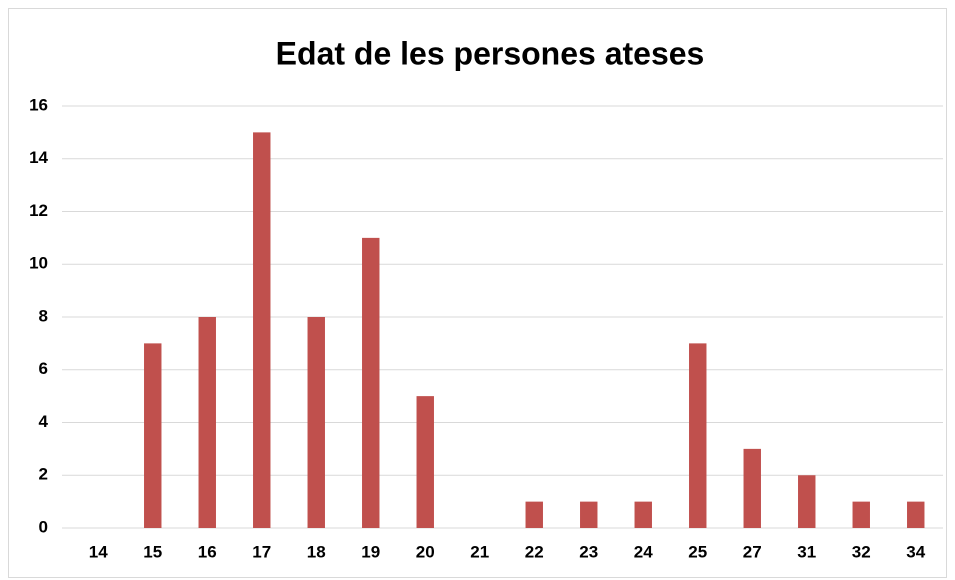 The height and width of the screenshot is (580, 955). I want to click on x-tick-label: 19, so click(370, 551).